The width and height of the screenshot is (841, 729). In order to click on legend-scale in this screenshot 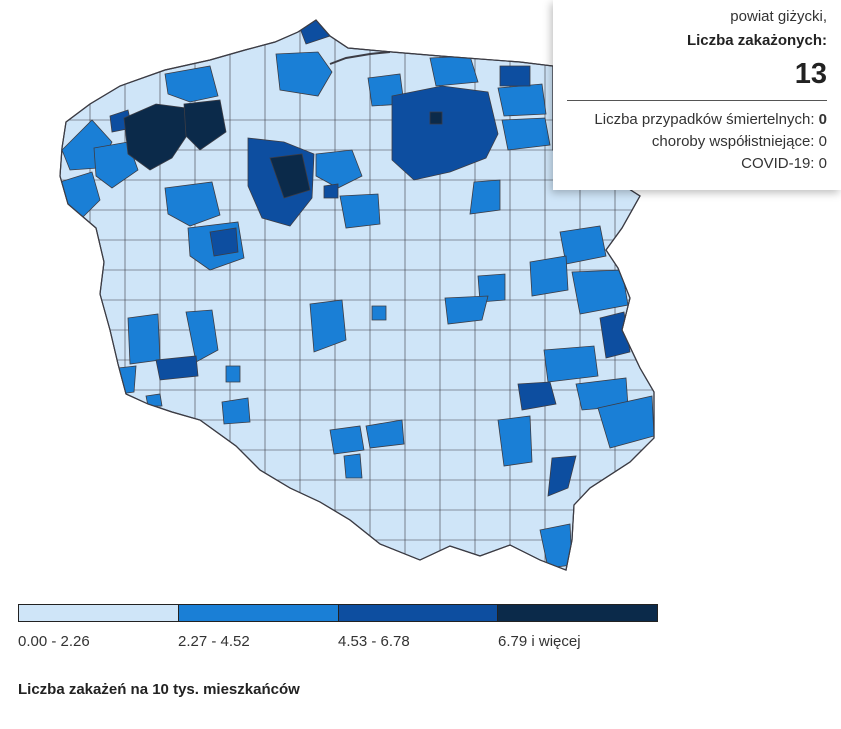, I will do `click(338, 613)`.